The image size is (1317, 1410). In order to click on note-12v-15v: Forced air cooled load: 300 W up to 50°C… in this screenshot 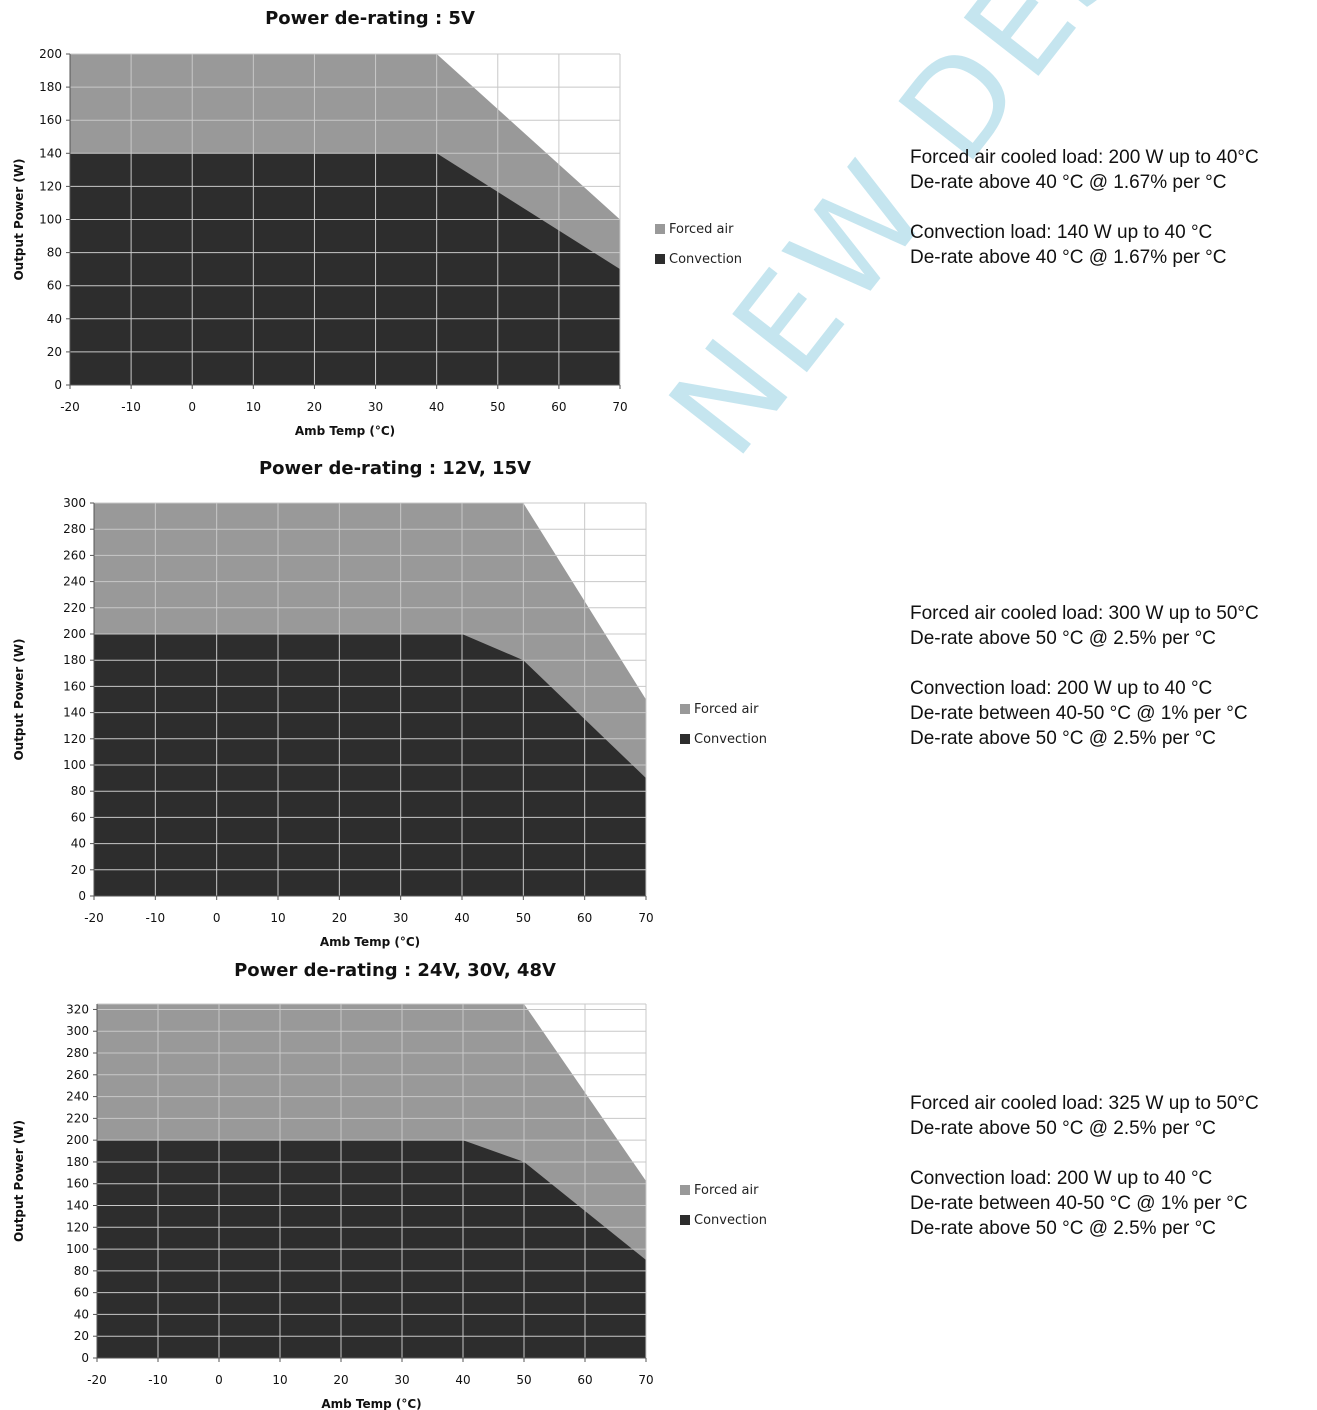, I will do `click(1110, 676)`.